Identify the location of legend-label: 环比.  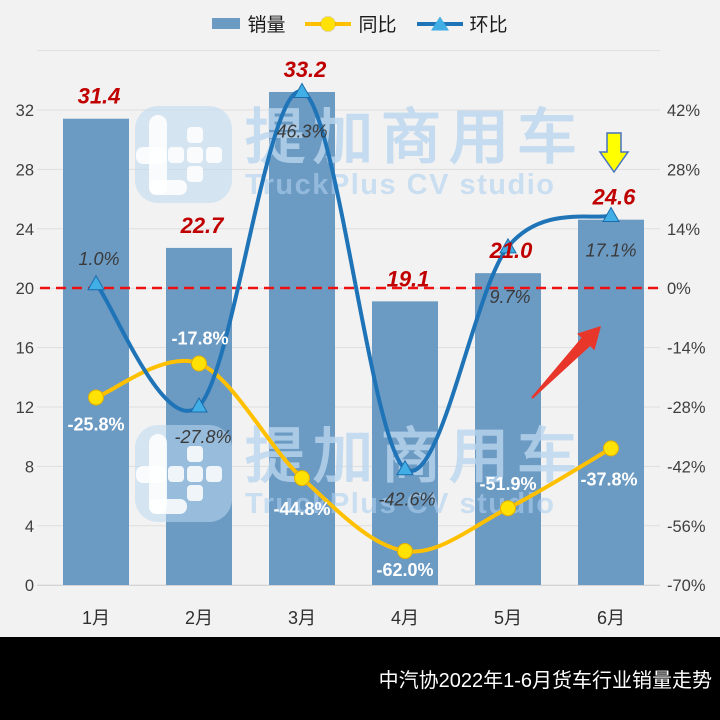
(488, 25).